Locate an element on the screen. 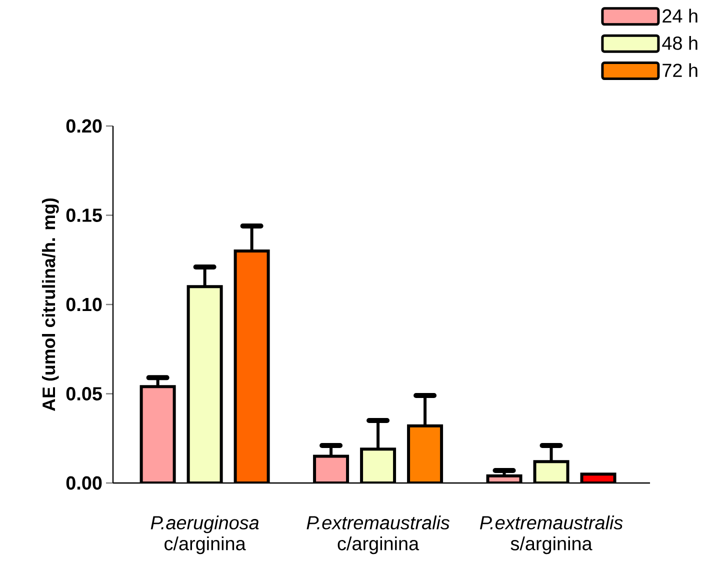 This screenshot has height=575, width=709. y-tick-label: 0.00 is located at coordinates (84, 483).